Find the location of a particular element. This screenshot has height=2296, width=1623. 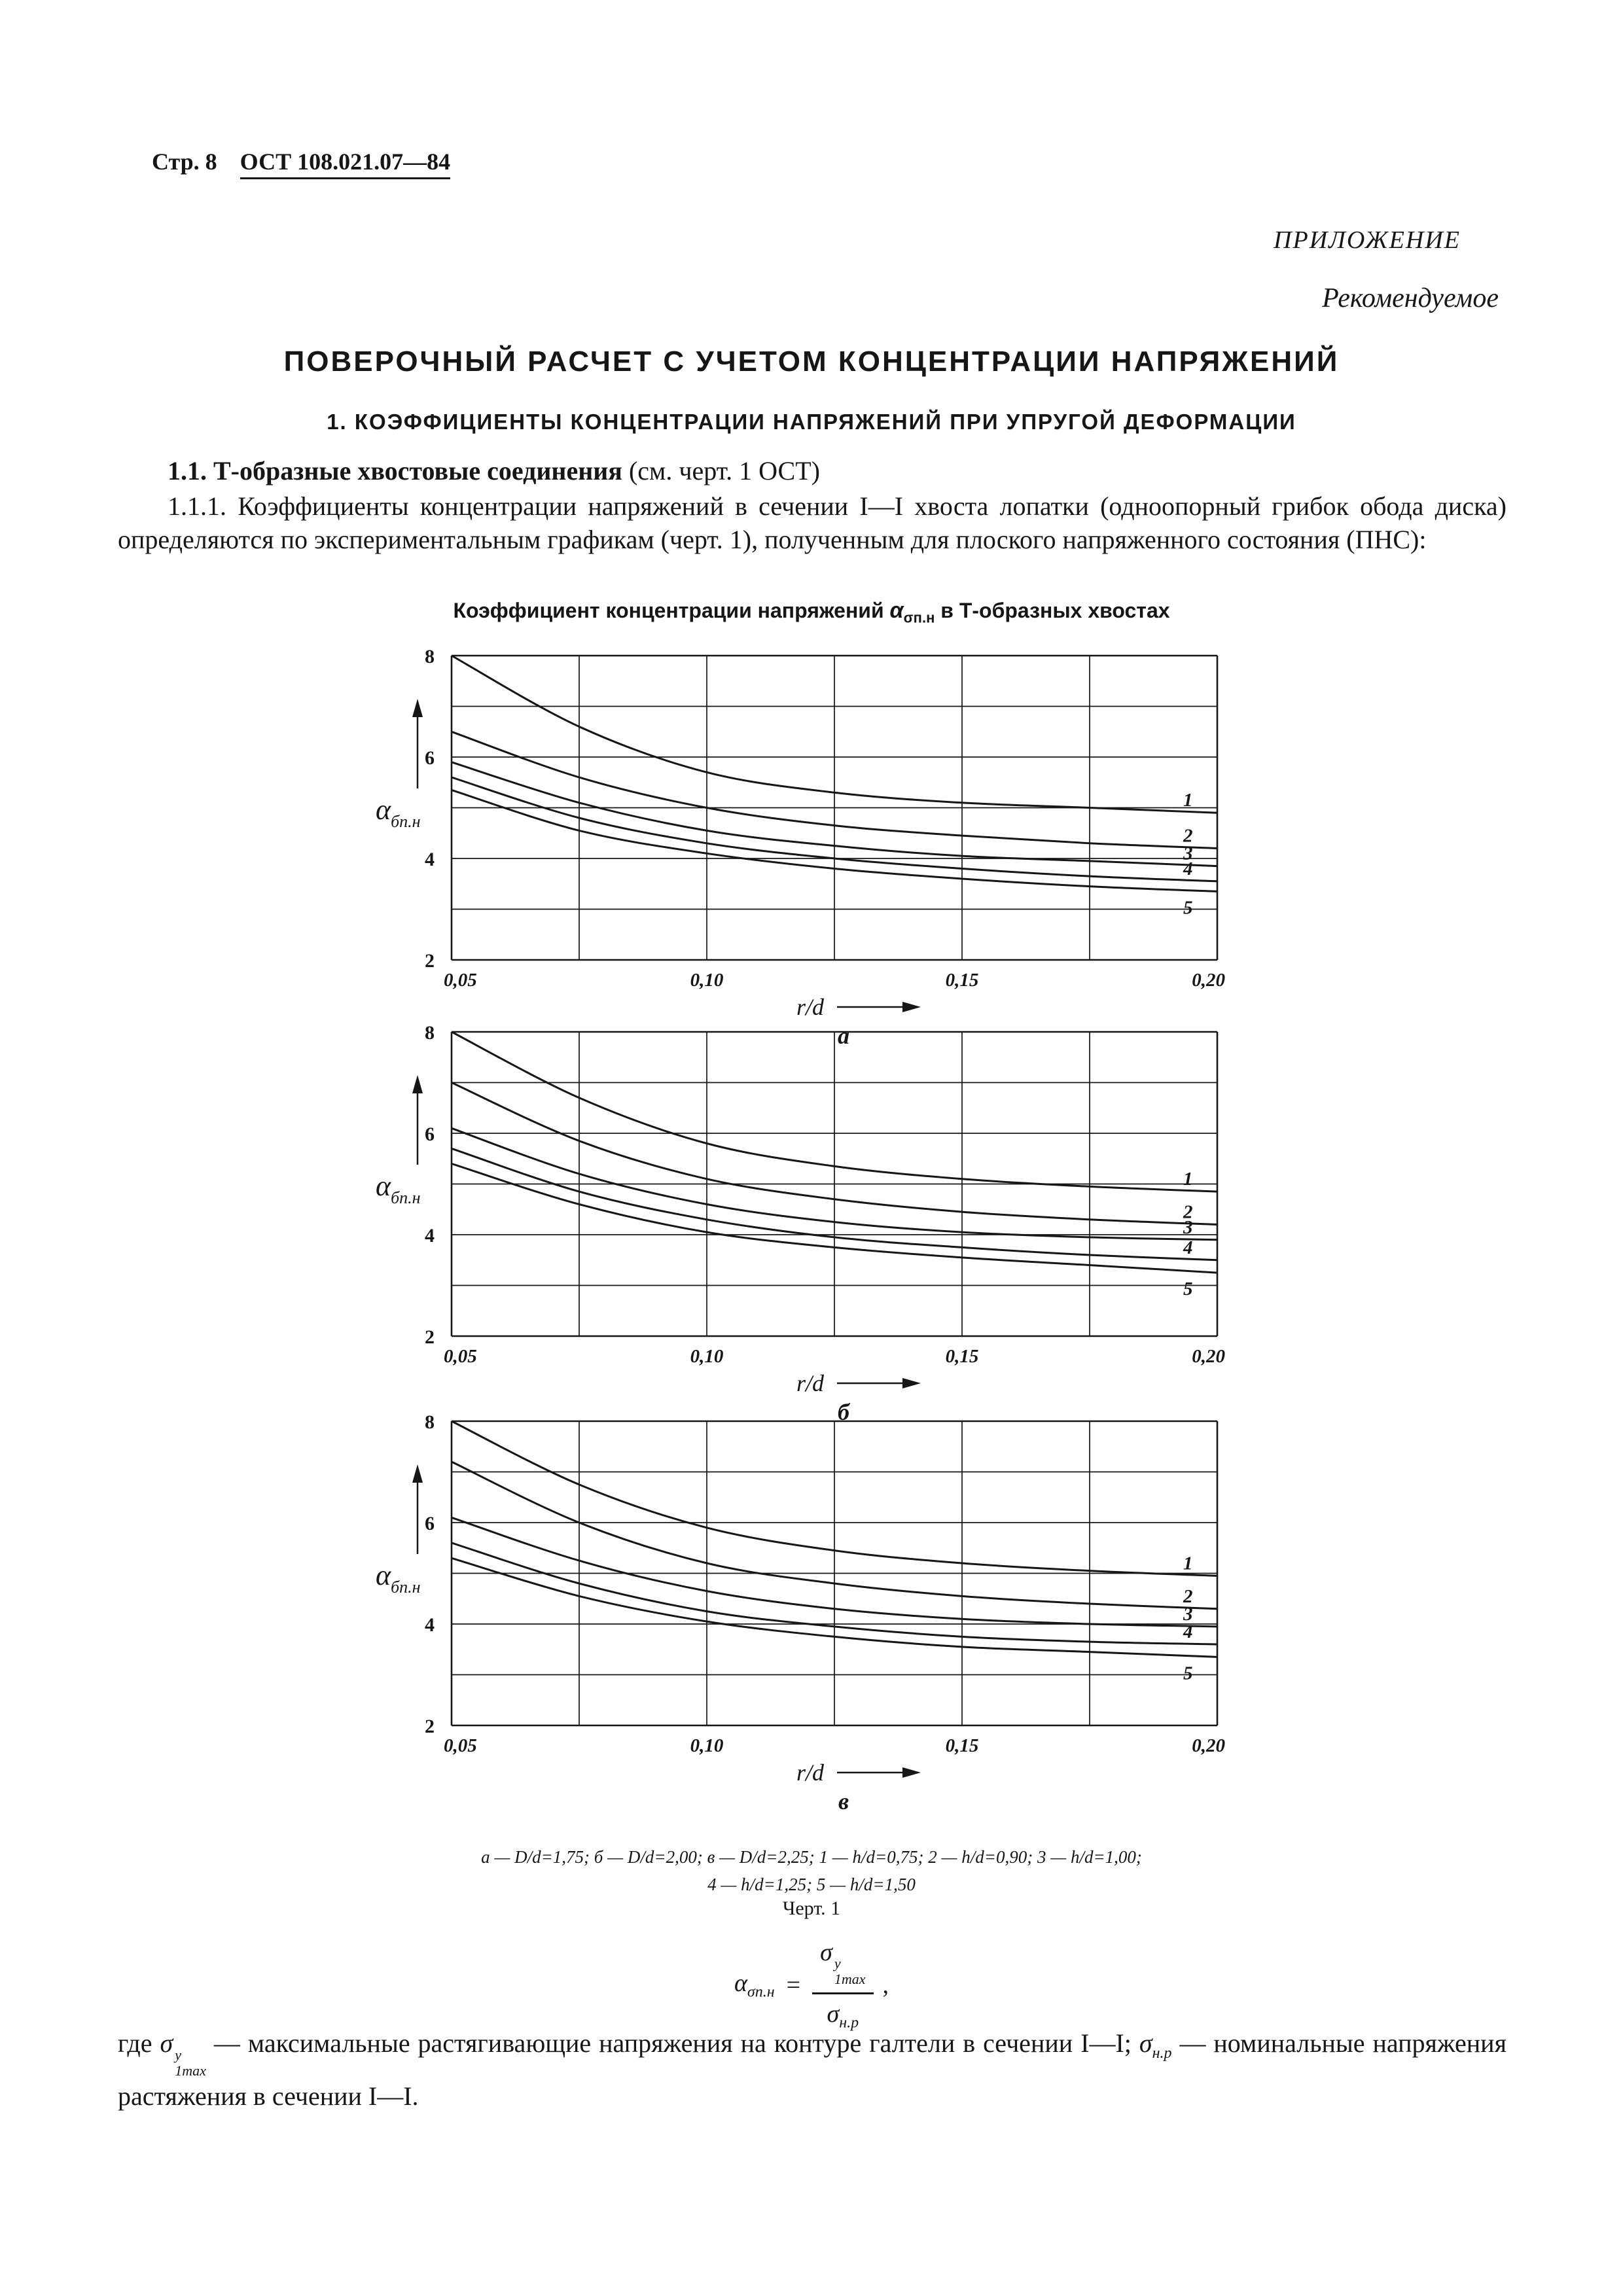

chart-letter-б: б is located at coordinates (844, 1411).